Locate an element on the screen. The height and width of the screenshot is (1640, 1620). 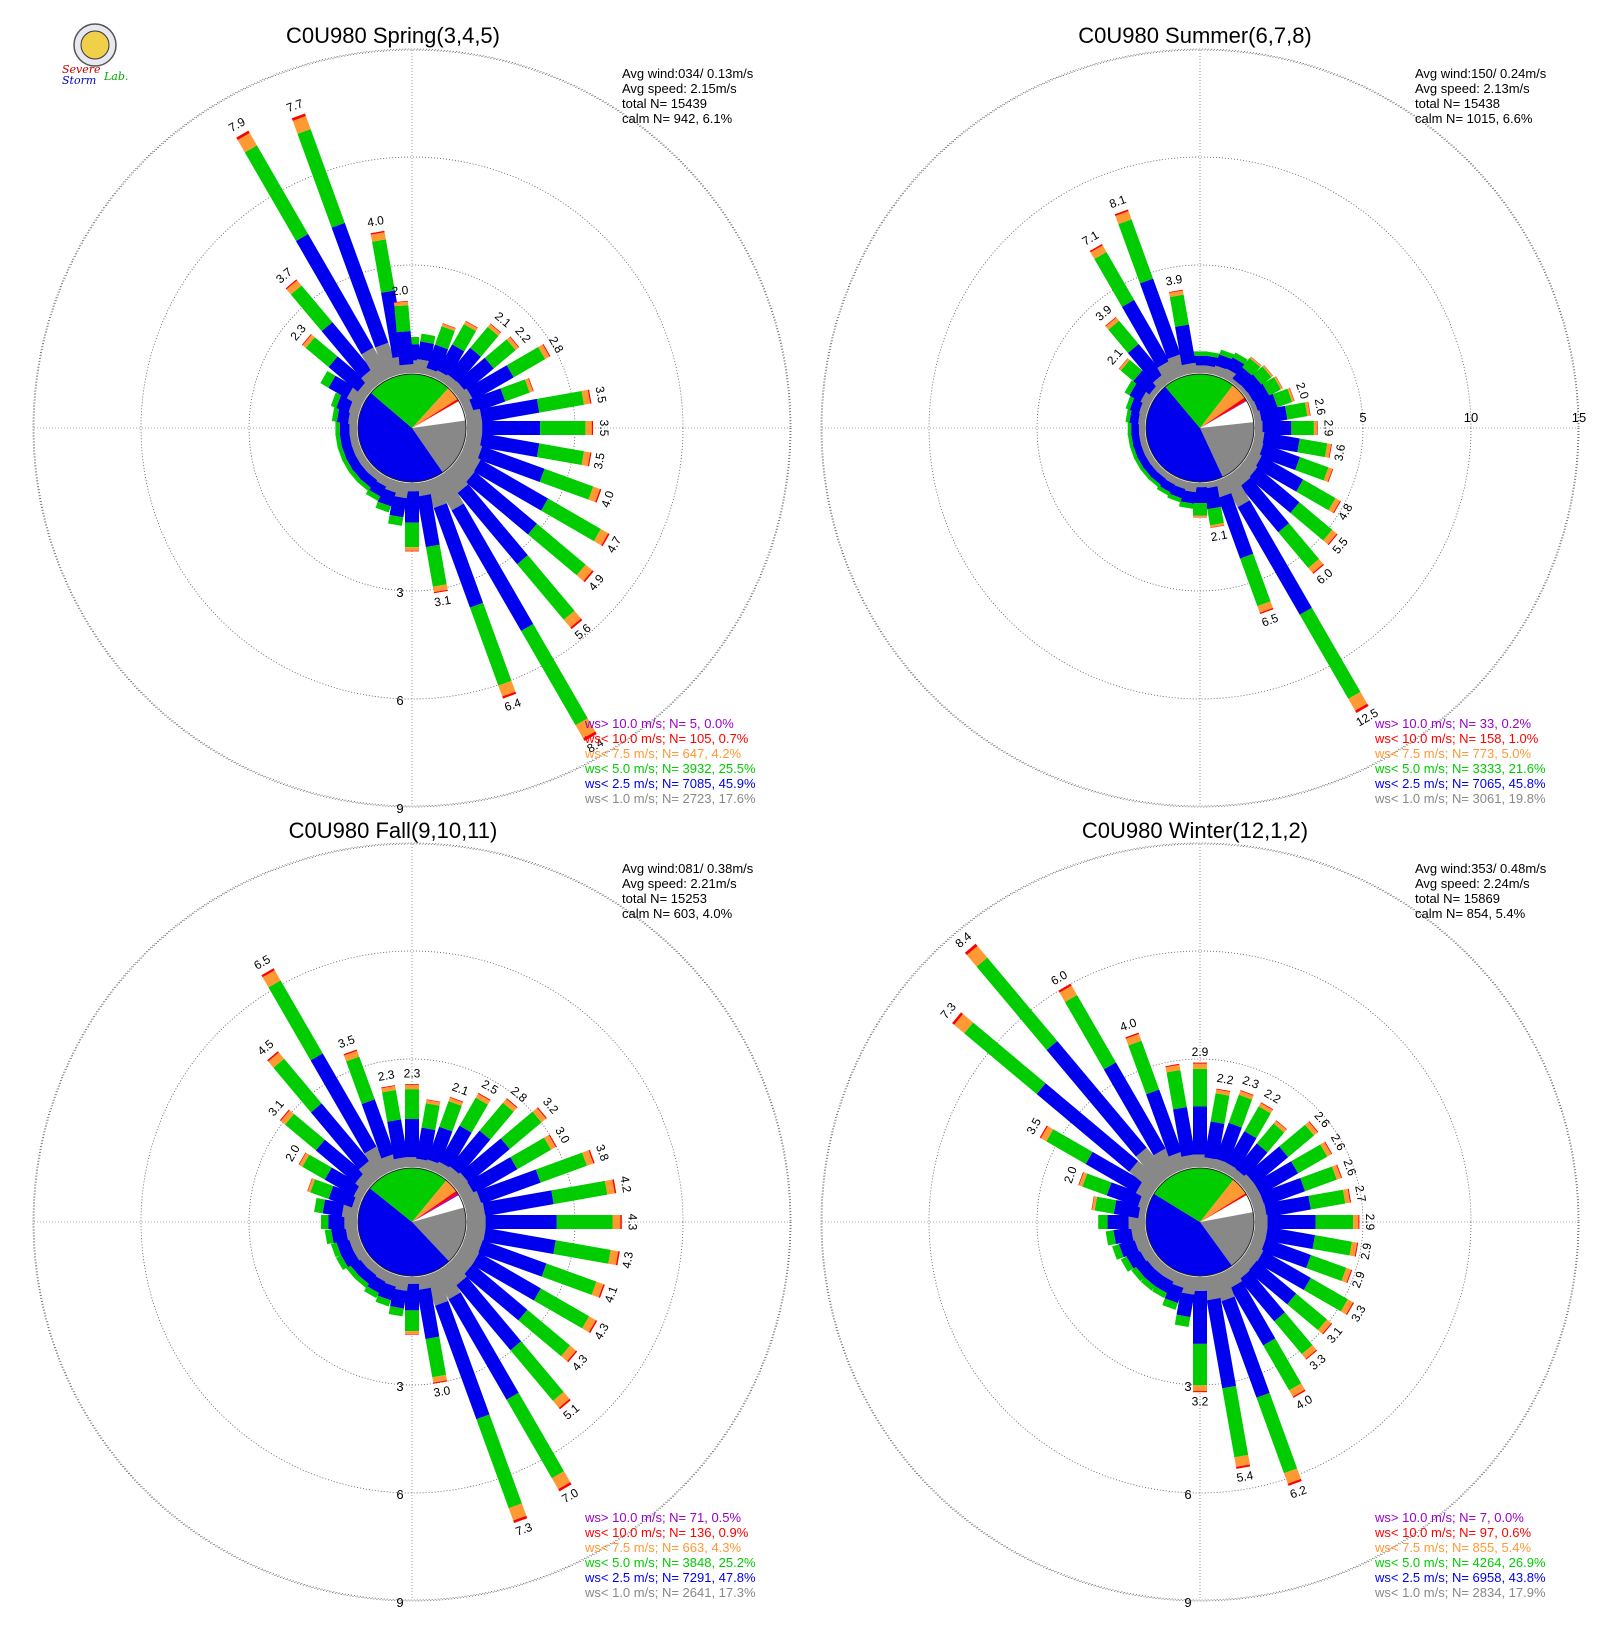
direction-bar: 7.0 is located at coordinates (507, 1386).